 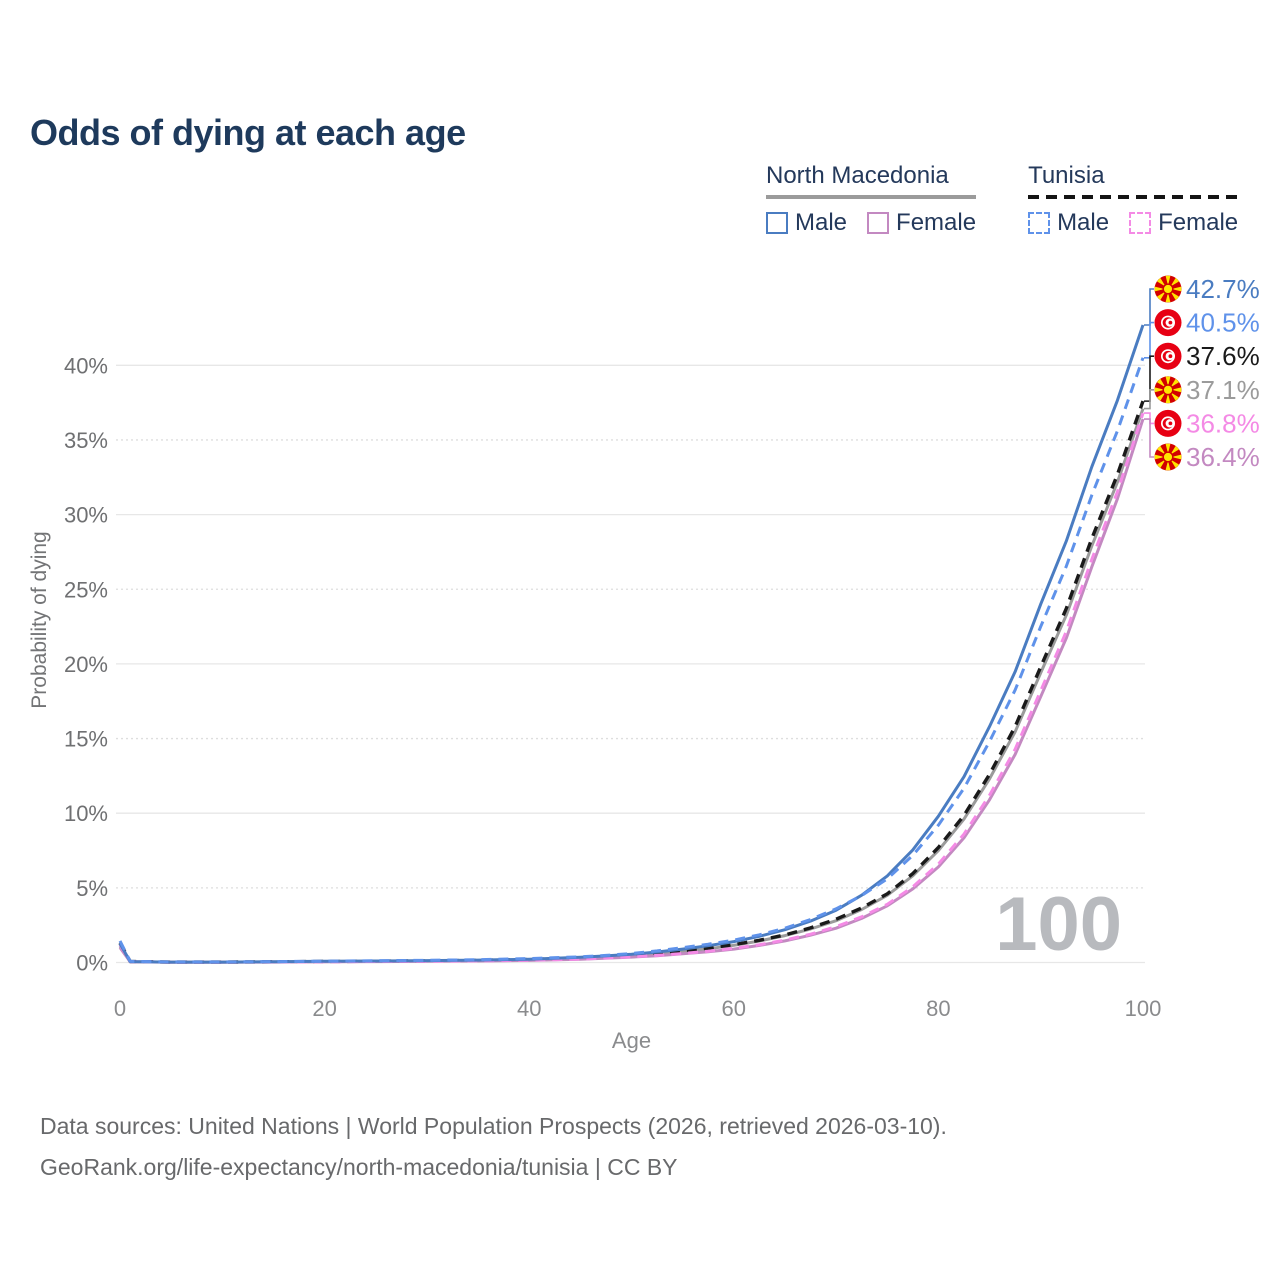 I want to click on series-end-value-label: 37.6%, so click(x=1223, y=356).